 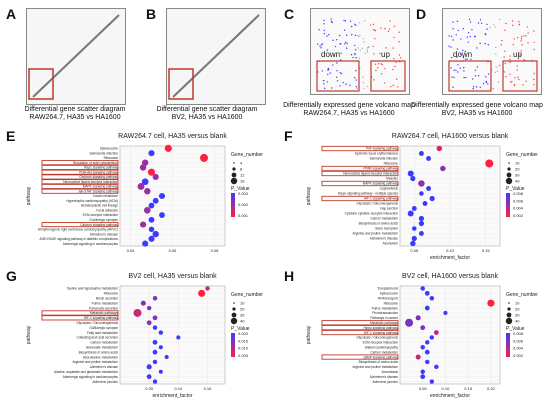 I want to click on panel-label-f: F, so click(x=288, y=136).